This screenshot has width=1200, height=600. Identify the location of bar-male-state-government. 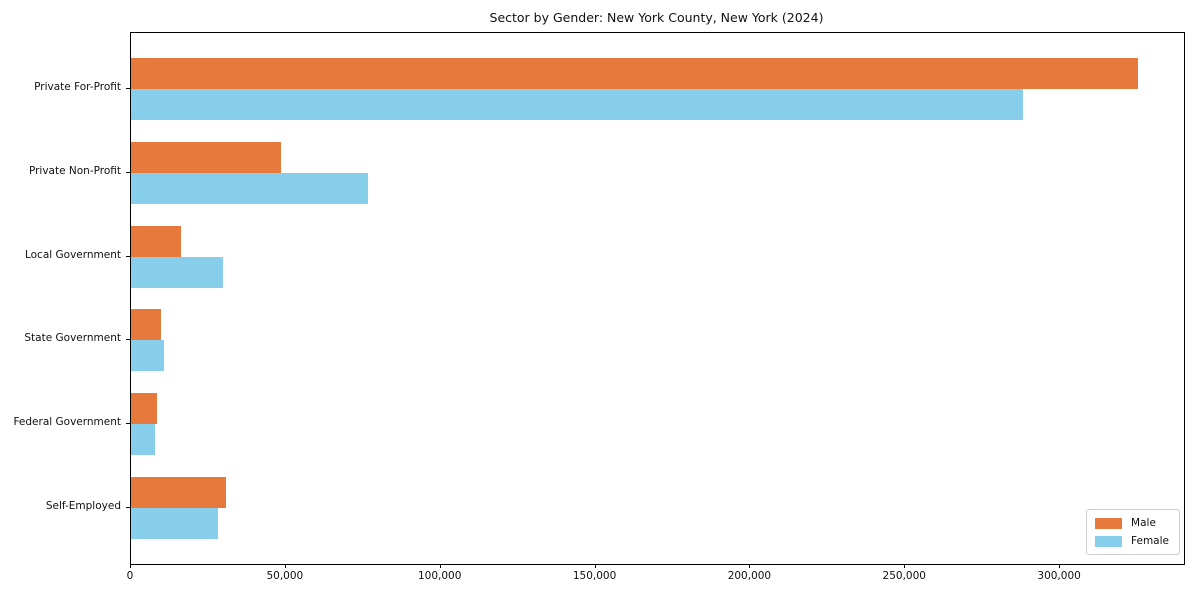
(146, 325).